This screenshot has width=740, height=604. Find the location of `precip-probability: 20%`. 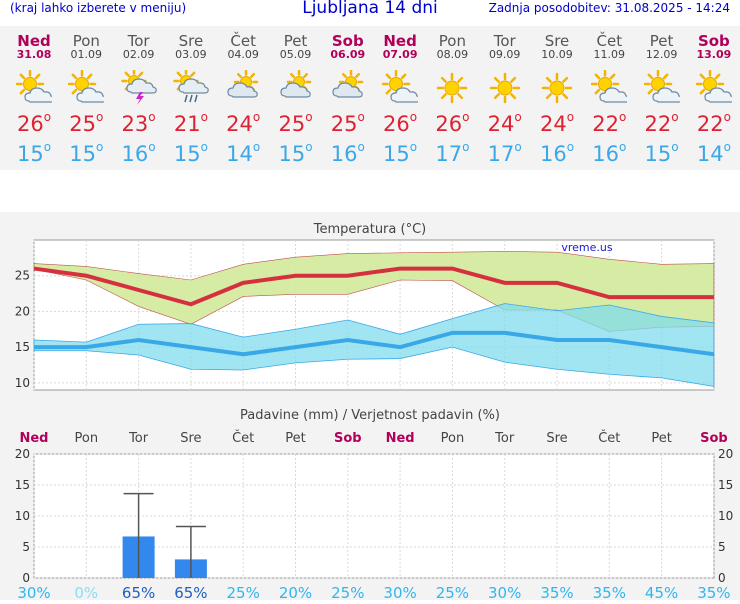

precip-probability: 20% is located at coordinates (295, 592).